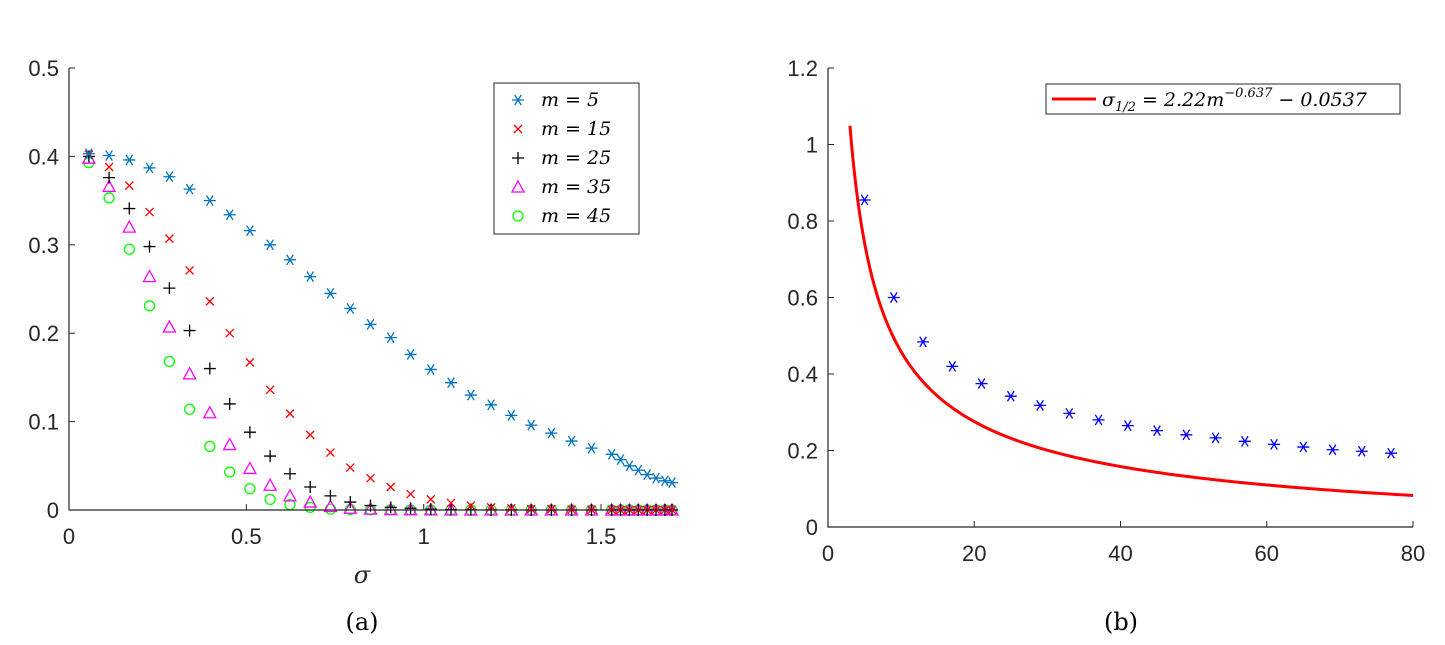 The image size is (1445, 645). I want to click on x-tick-label-a: 0, so click(69, 536).